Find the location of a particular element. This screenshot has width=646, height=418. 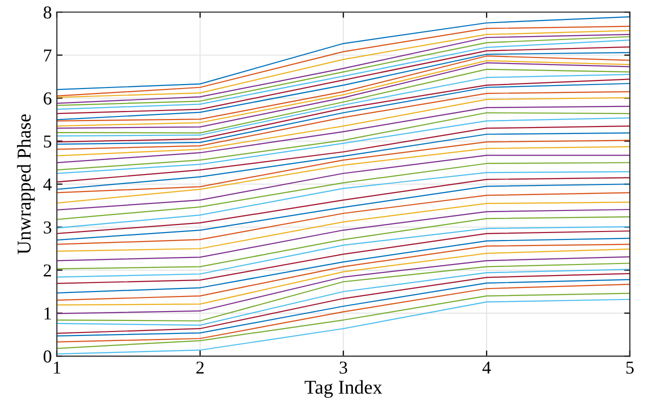

x-tick-label: 4 is located at coordinates (486, 368).